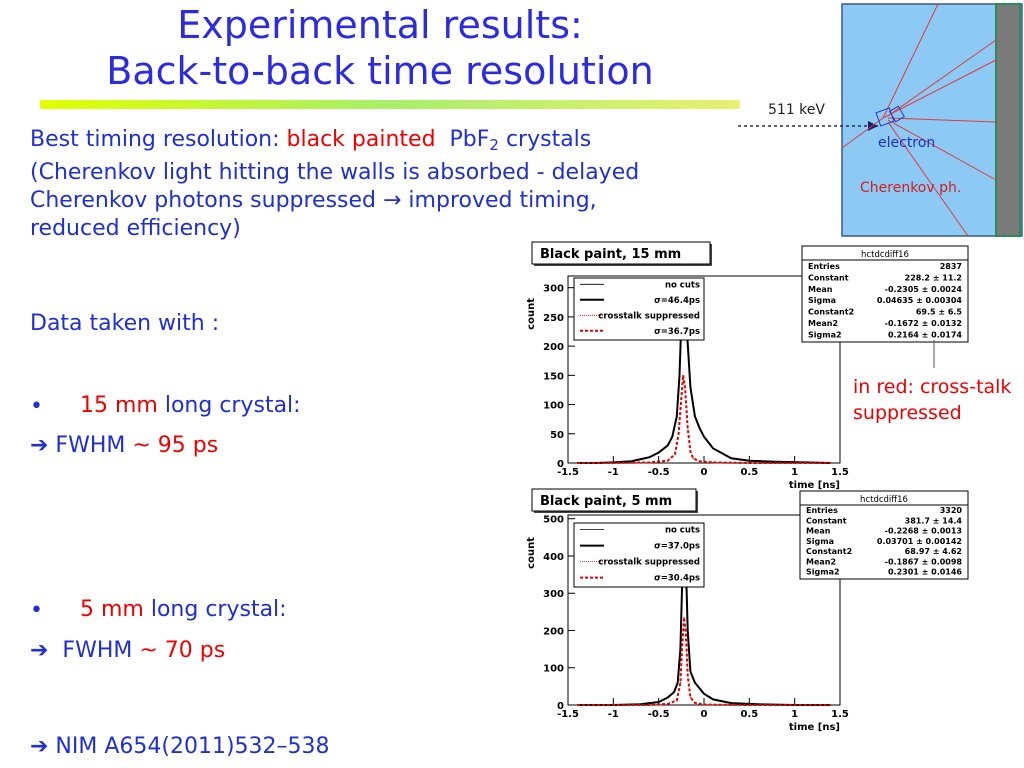 The height and width of the screenshot is (768, 1024). What do you see at coordinates (677, 547) in the screenshot?
I see `legend-entry: σ=37.0ps` at bounding box center [677, 547].